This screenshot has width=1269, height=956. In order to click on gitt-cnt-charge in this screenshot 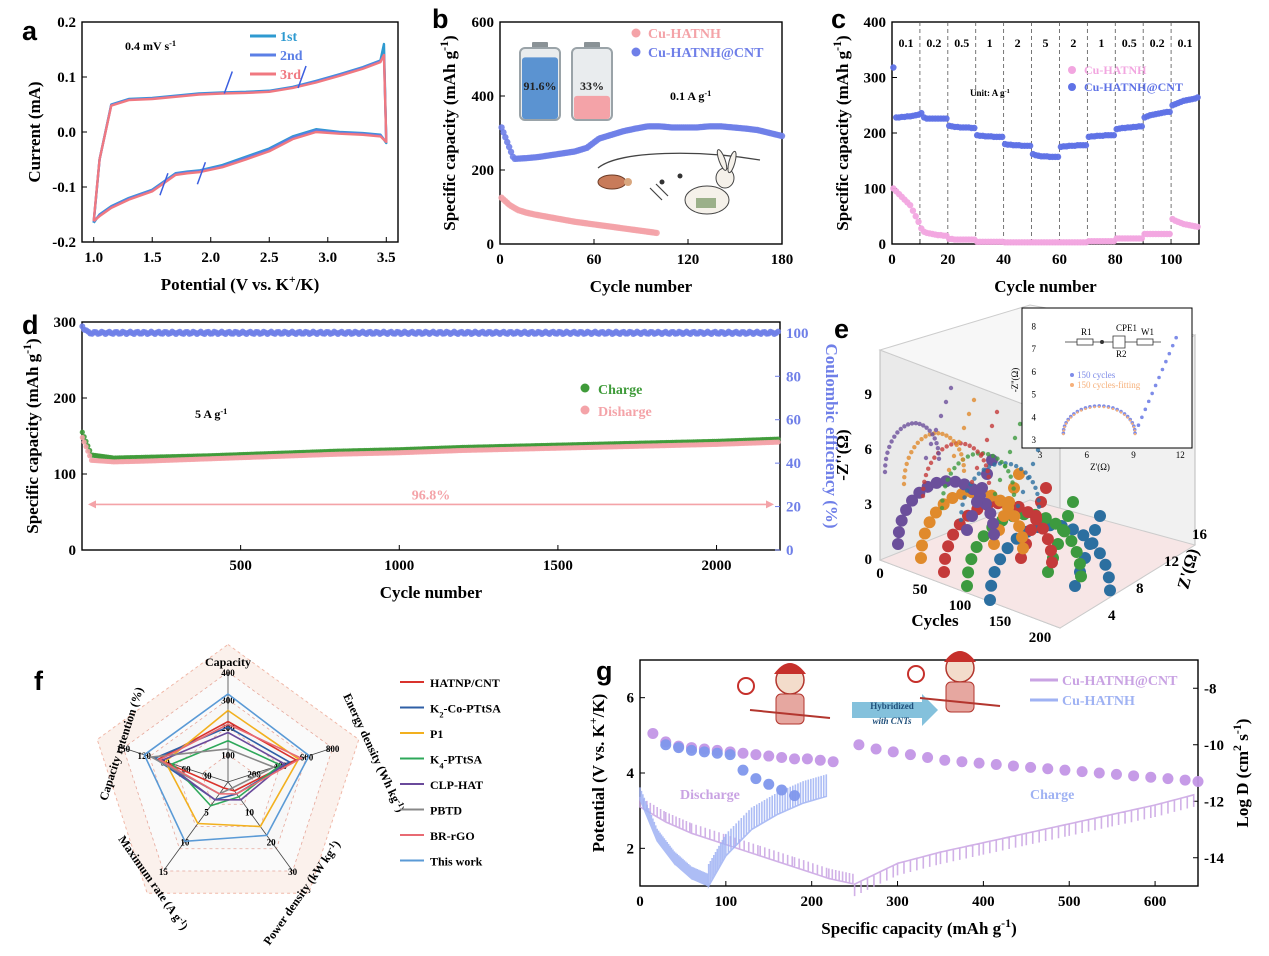, I will do `click(1024, 845)`.